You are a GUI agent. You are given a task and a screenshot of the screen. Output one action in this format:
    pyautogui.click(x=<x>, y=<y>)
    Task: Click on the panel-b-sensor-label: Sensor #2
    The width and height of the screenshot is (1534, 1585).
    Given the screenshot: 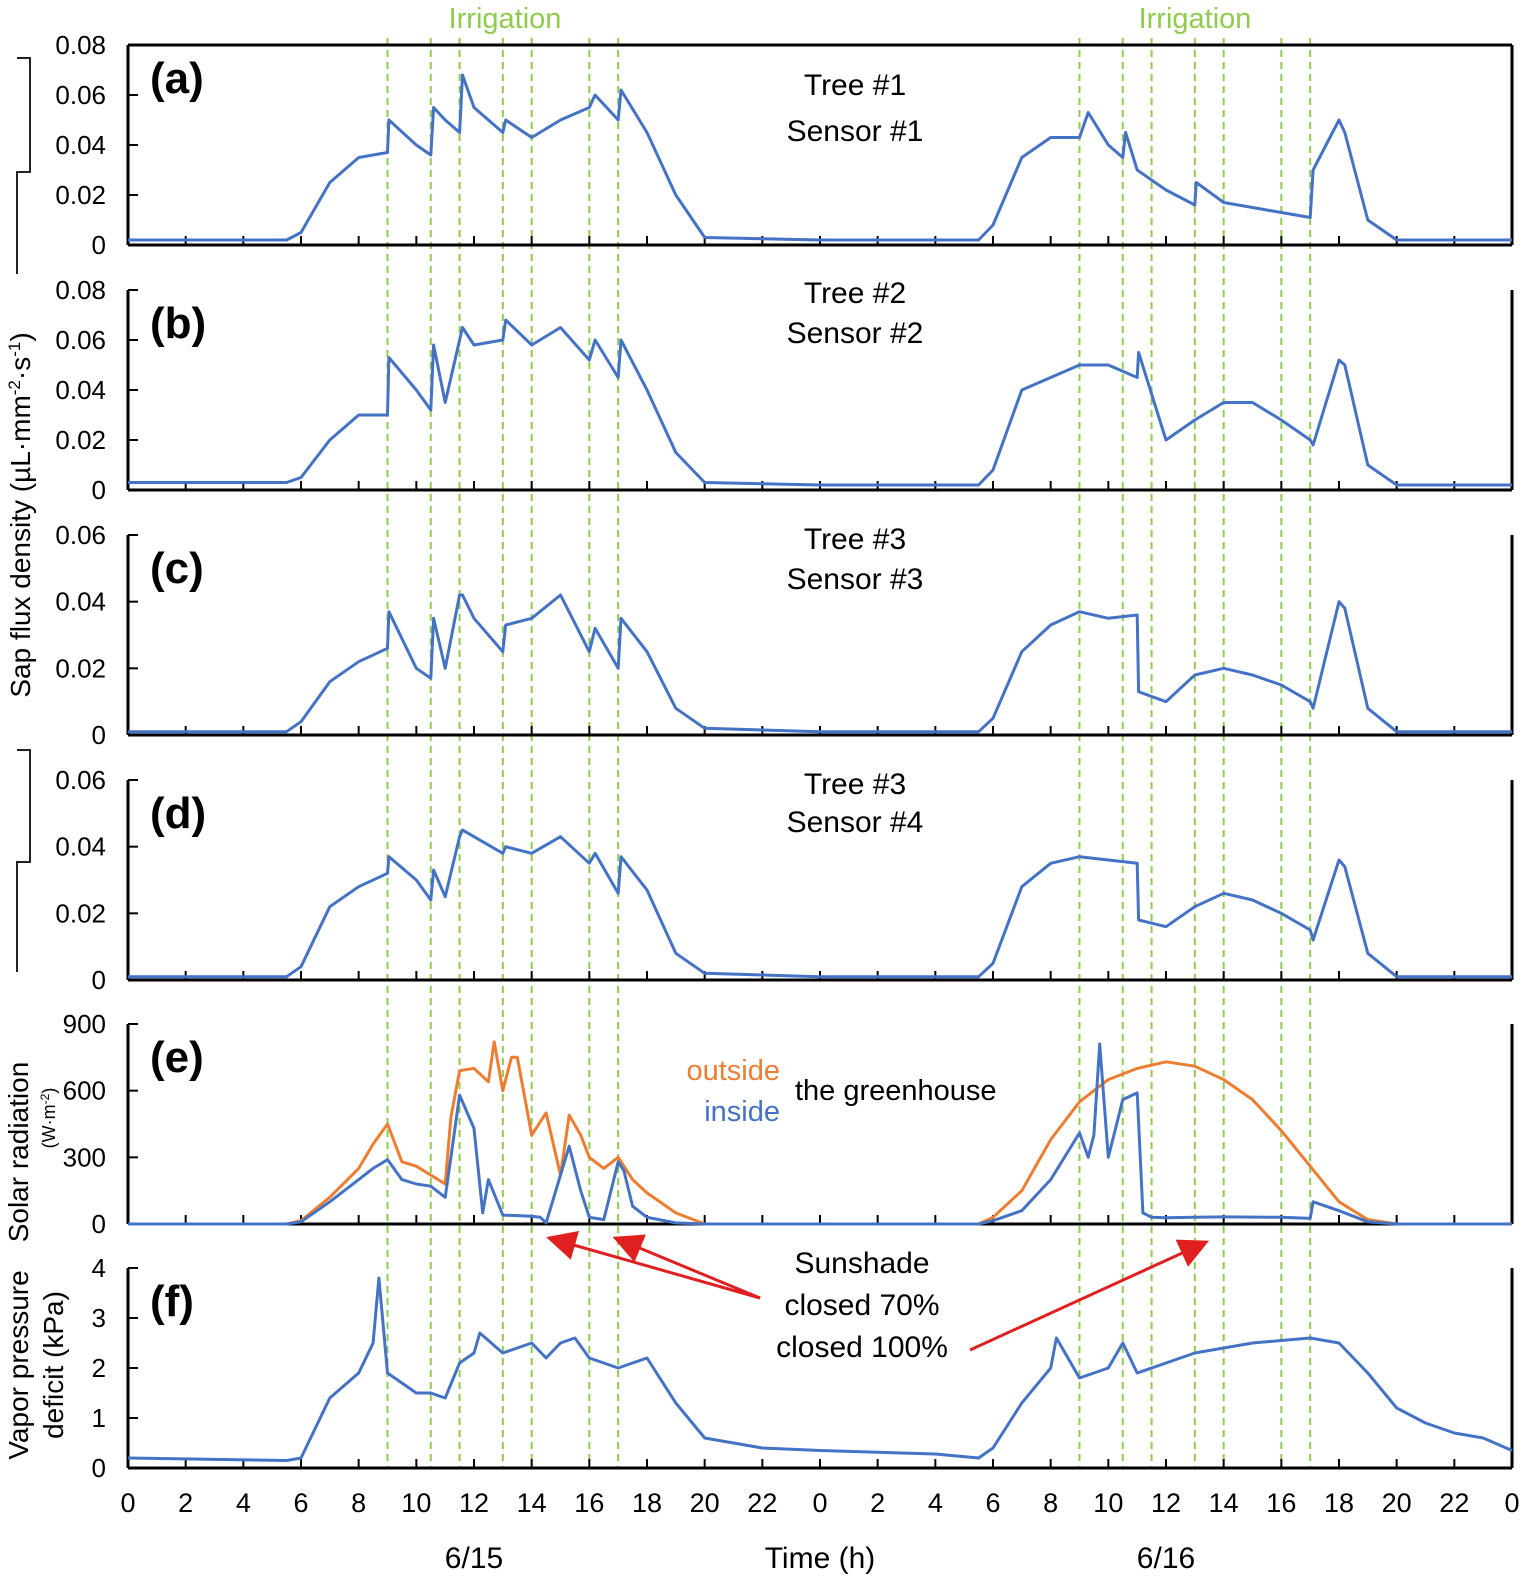 What is the action you would take?
    pyautogui.click(x=855, y=333)
    